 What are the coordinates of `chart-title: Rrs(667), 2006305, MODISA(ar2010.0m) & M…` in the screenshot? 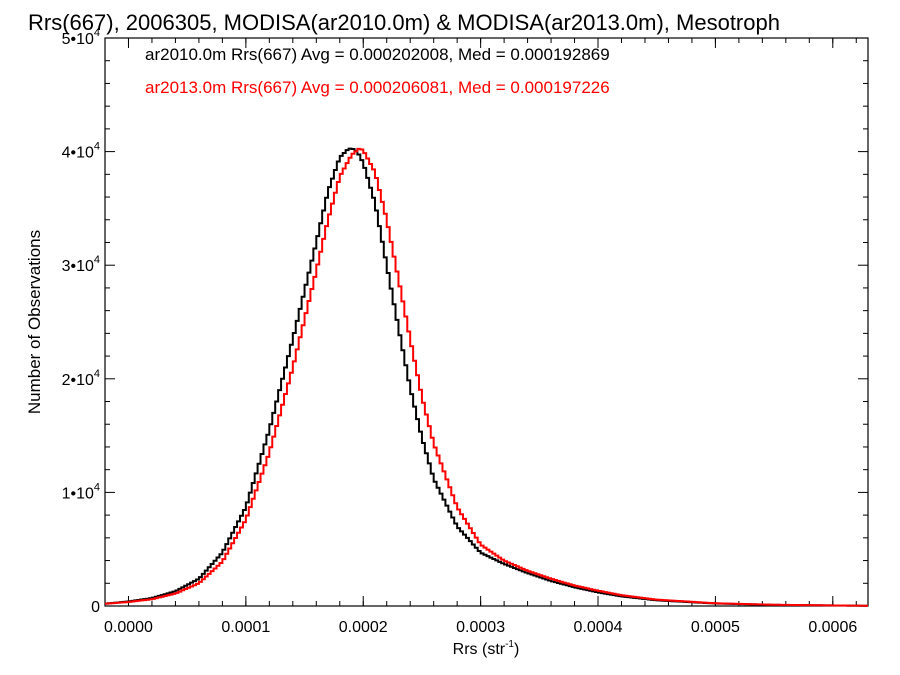 It's located at (404, 22).